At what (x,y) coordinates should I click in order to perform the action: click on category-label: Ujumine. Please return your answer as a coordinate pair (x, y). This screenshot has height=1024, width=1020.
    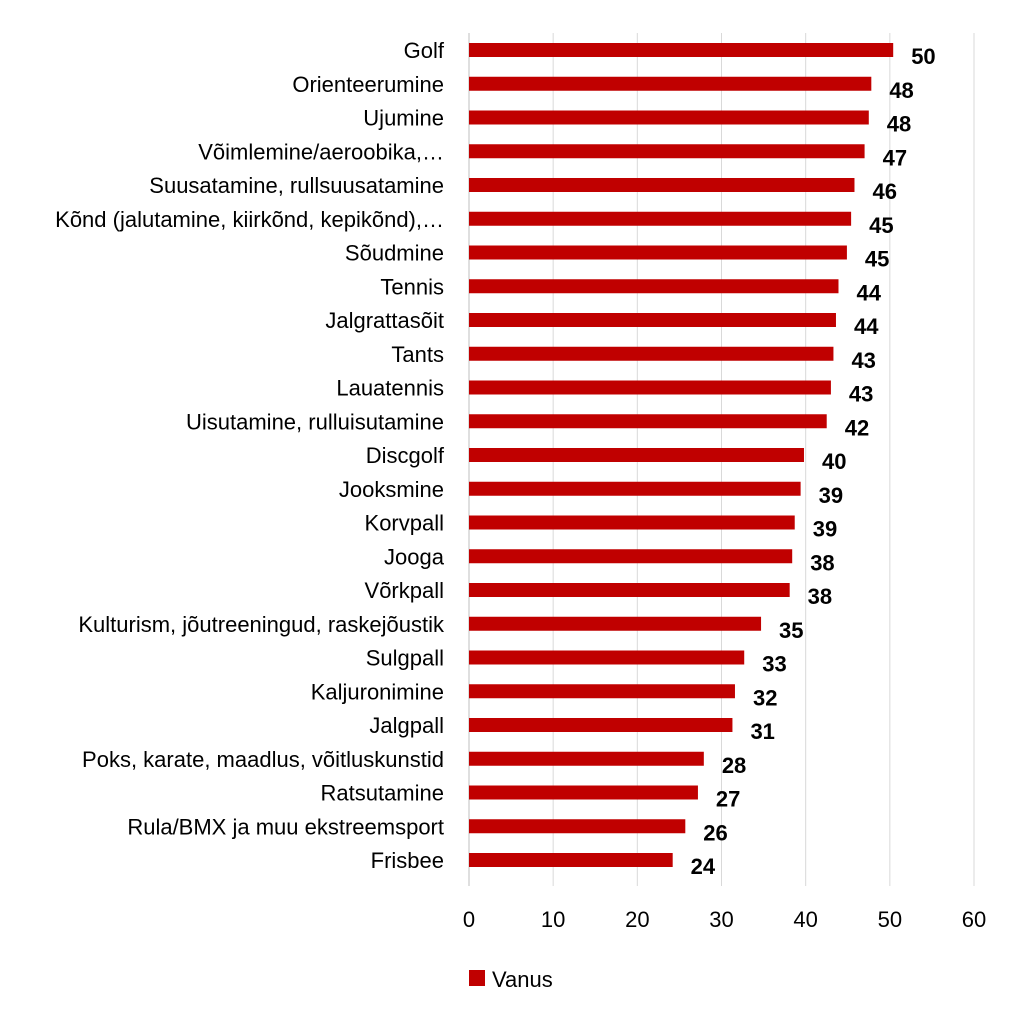
    Looking at the image, I should click on (403, 118).